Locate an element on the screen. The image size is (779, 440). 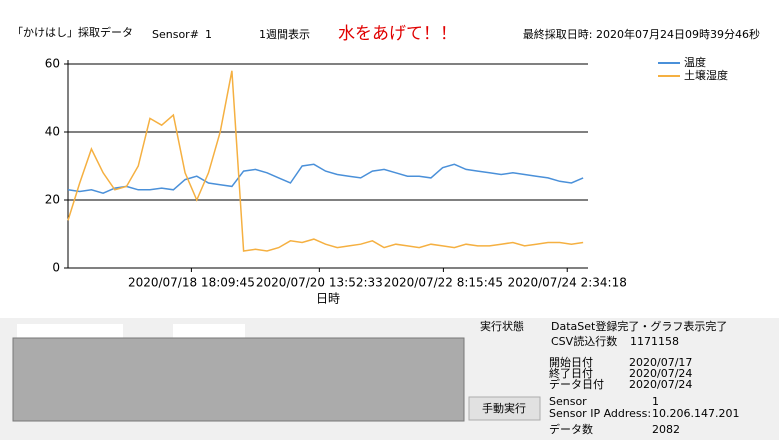
sensor-label: Sensor# is located at coordinates (175, 34).